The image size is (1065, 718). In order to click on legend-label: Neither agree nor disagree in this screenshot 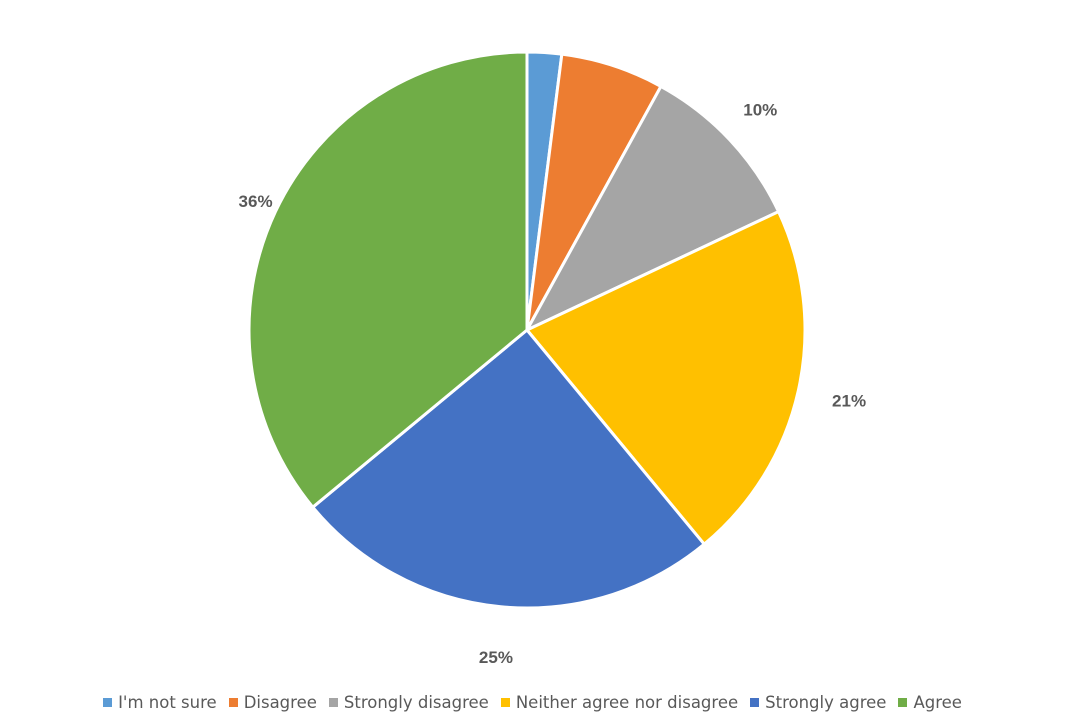, I will do `click(627, 702)`.